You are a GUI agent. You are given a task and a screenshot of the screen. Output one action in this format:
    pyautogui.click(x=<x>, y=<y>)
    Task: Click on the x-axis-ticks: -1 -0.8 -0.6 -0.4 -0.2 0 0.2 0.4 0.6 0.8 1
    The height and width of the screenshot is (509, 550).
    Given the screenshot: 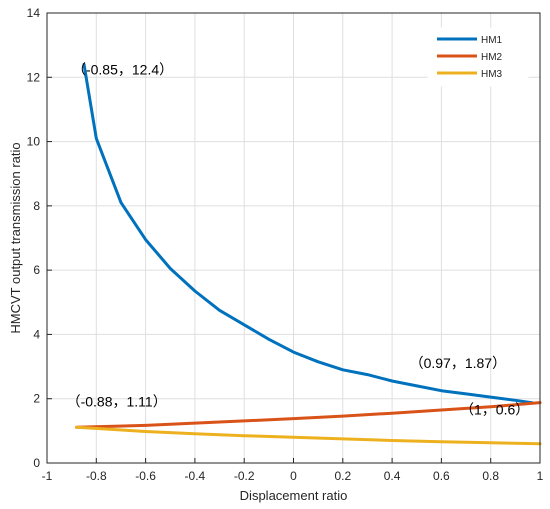 What is the action you would take?
    pyautogui.click(x=293, y=470)
    